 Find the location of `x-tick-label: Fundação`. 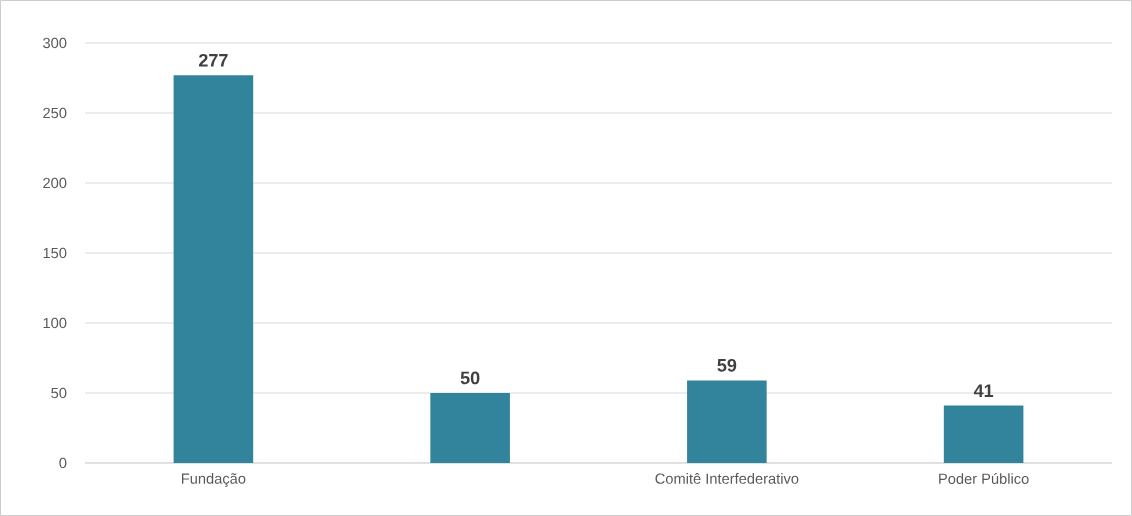

x-tick-label: Fundação is located at coordinates (213, 480).